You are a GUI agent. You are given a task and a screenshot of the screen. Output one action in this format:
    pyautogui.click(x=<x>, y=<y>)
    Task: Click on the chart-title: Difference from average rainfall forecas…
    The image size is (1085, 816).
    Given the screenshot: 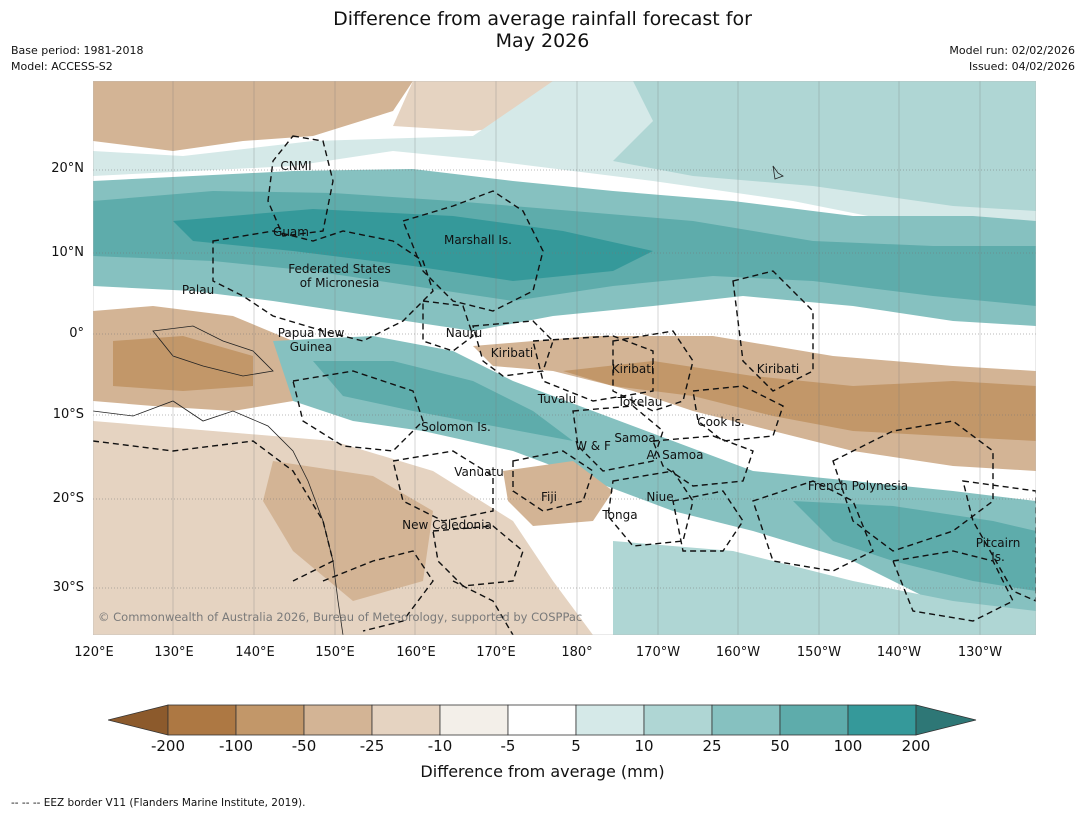 What is the action you would take?
    pyautogui.click(x=542, y=30)
    